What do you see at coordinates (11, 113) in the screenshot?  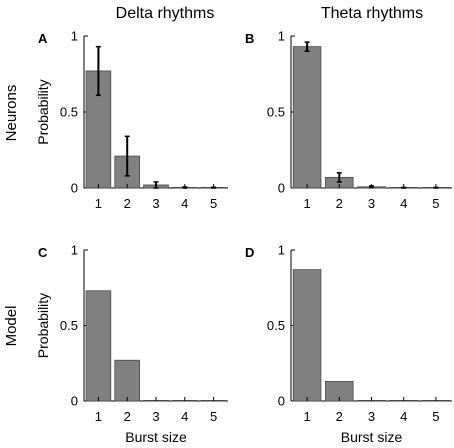 I see `row-label-neurons: Neurons` at bounding box center [11, 113].